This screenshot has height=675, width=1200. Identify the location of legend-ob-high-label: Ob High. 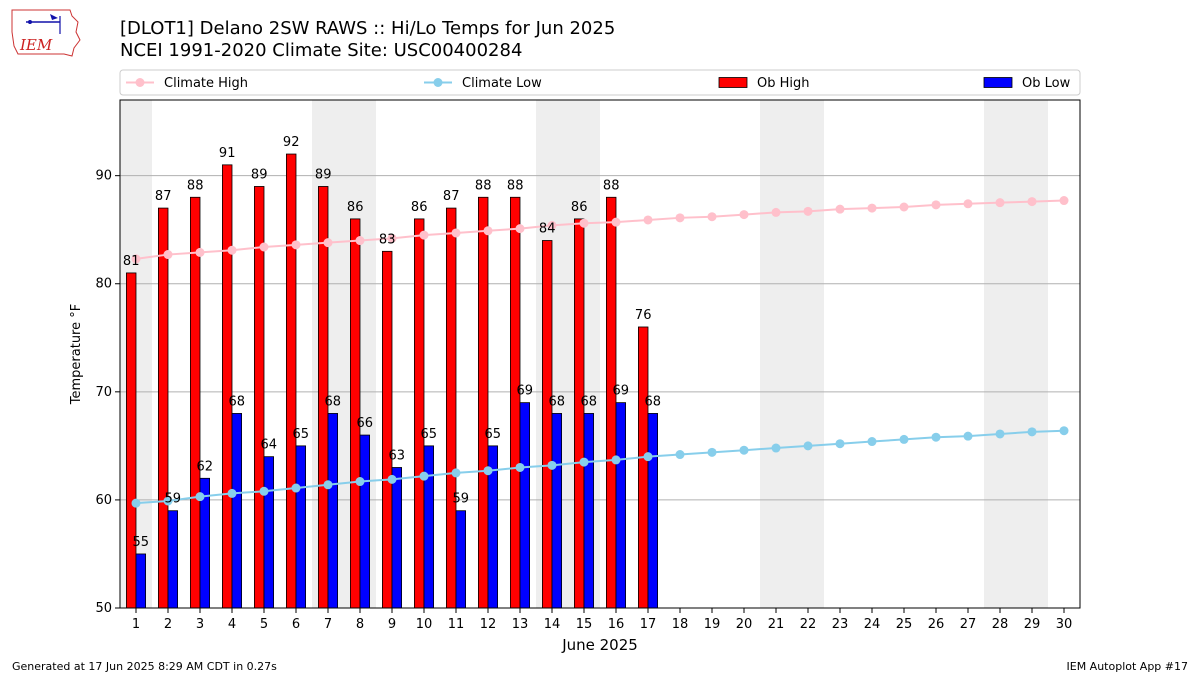
(783, 83).